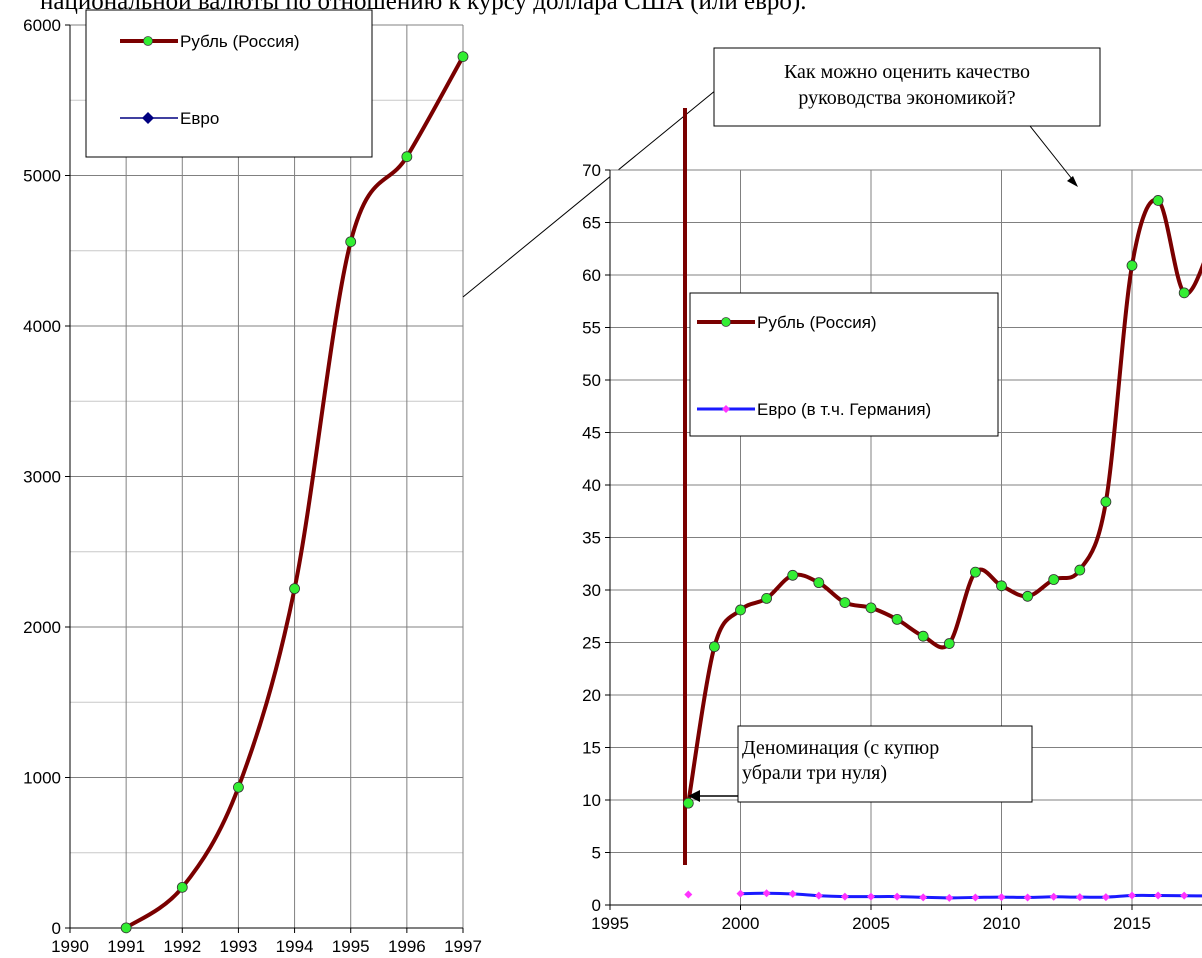 The width and height of the screenshot is (1202, 958). Describe the element at coordinates (42, 778) in the screenshot. I see `left-y-tick-label: 1000` at that location.